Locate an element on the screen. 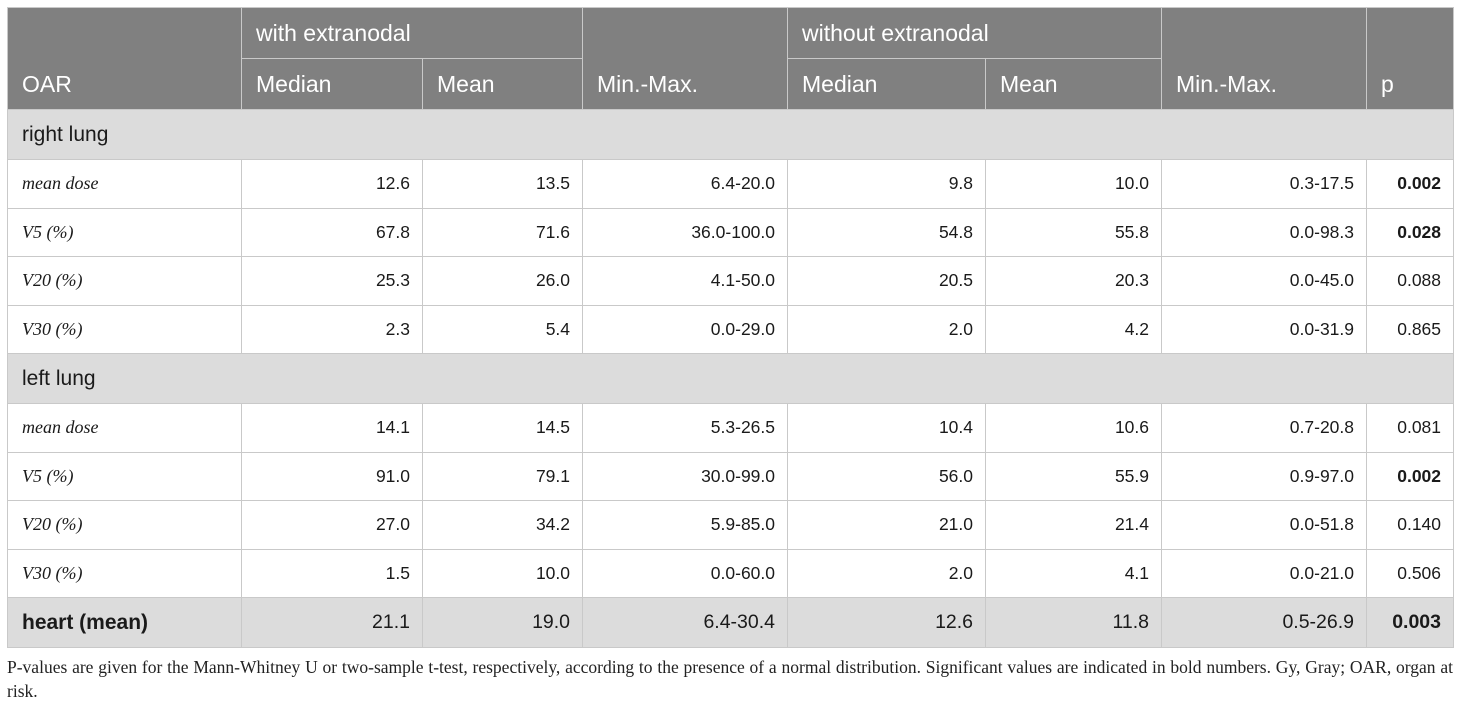 This screenshot has height=709, width=1460. cell-without-mean: 55.9 is located at coordinates (1074, 476).